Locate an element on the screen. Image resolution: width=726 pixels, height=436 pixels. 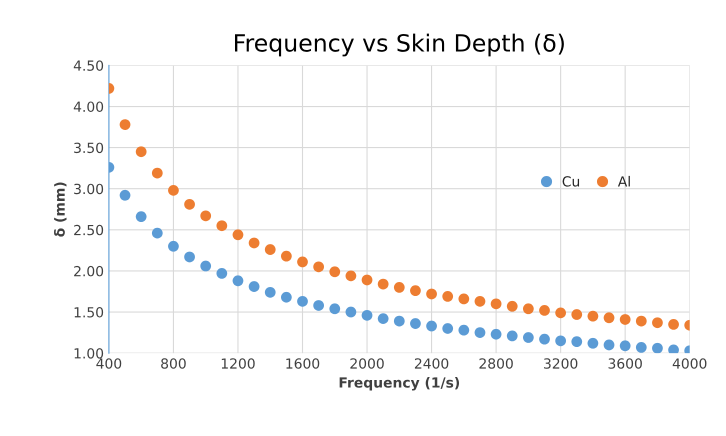
legend-label: Cu is located at coordinates (571, 181).